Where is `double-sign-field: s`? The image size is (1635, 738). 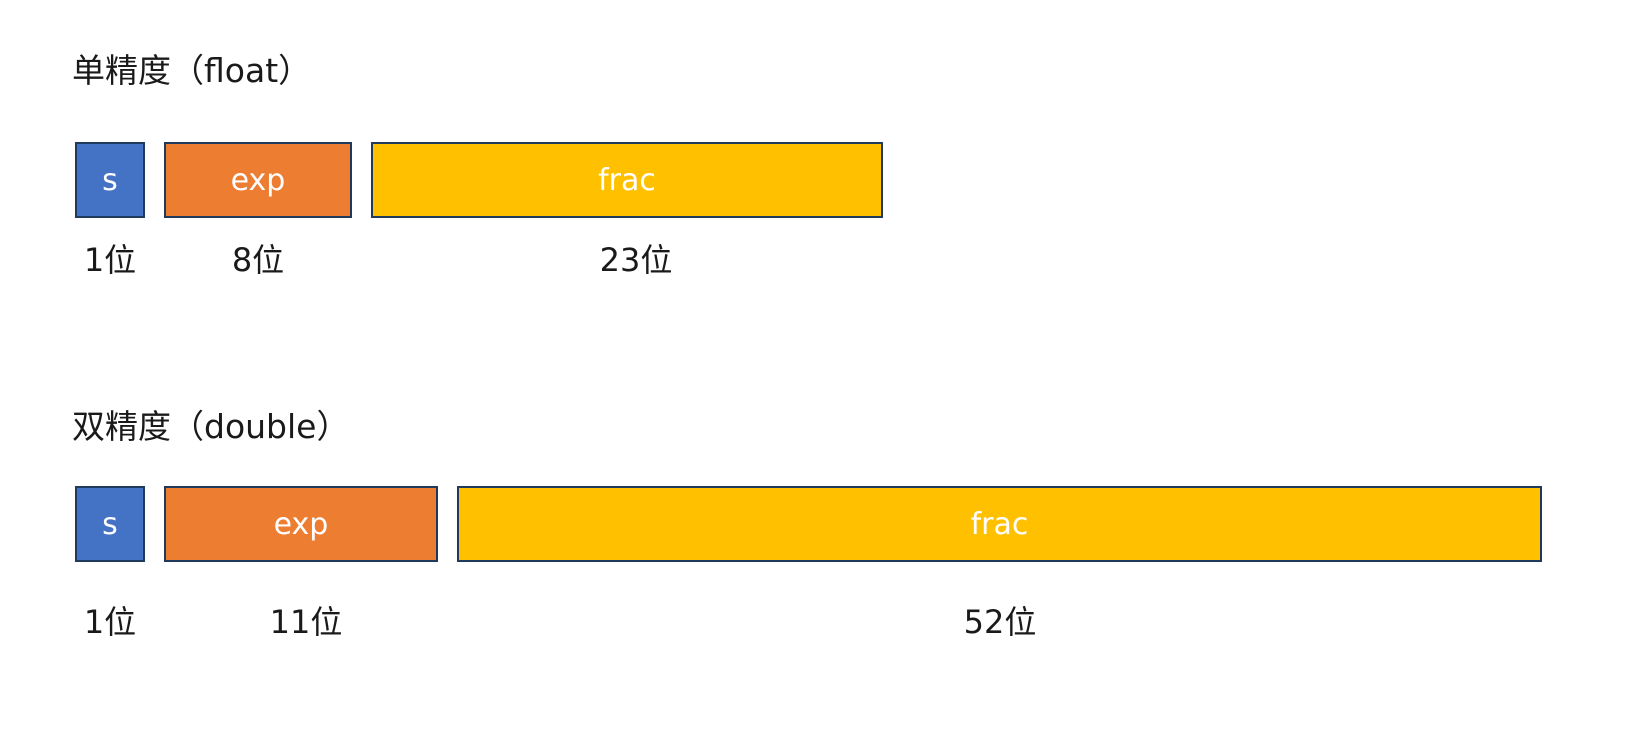 double-sign-field: s is located at coordinates (110, 524).